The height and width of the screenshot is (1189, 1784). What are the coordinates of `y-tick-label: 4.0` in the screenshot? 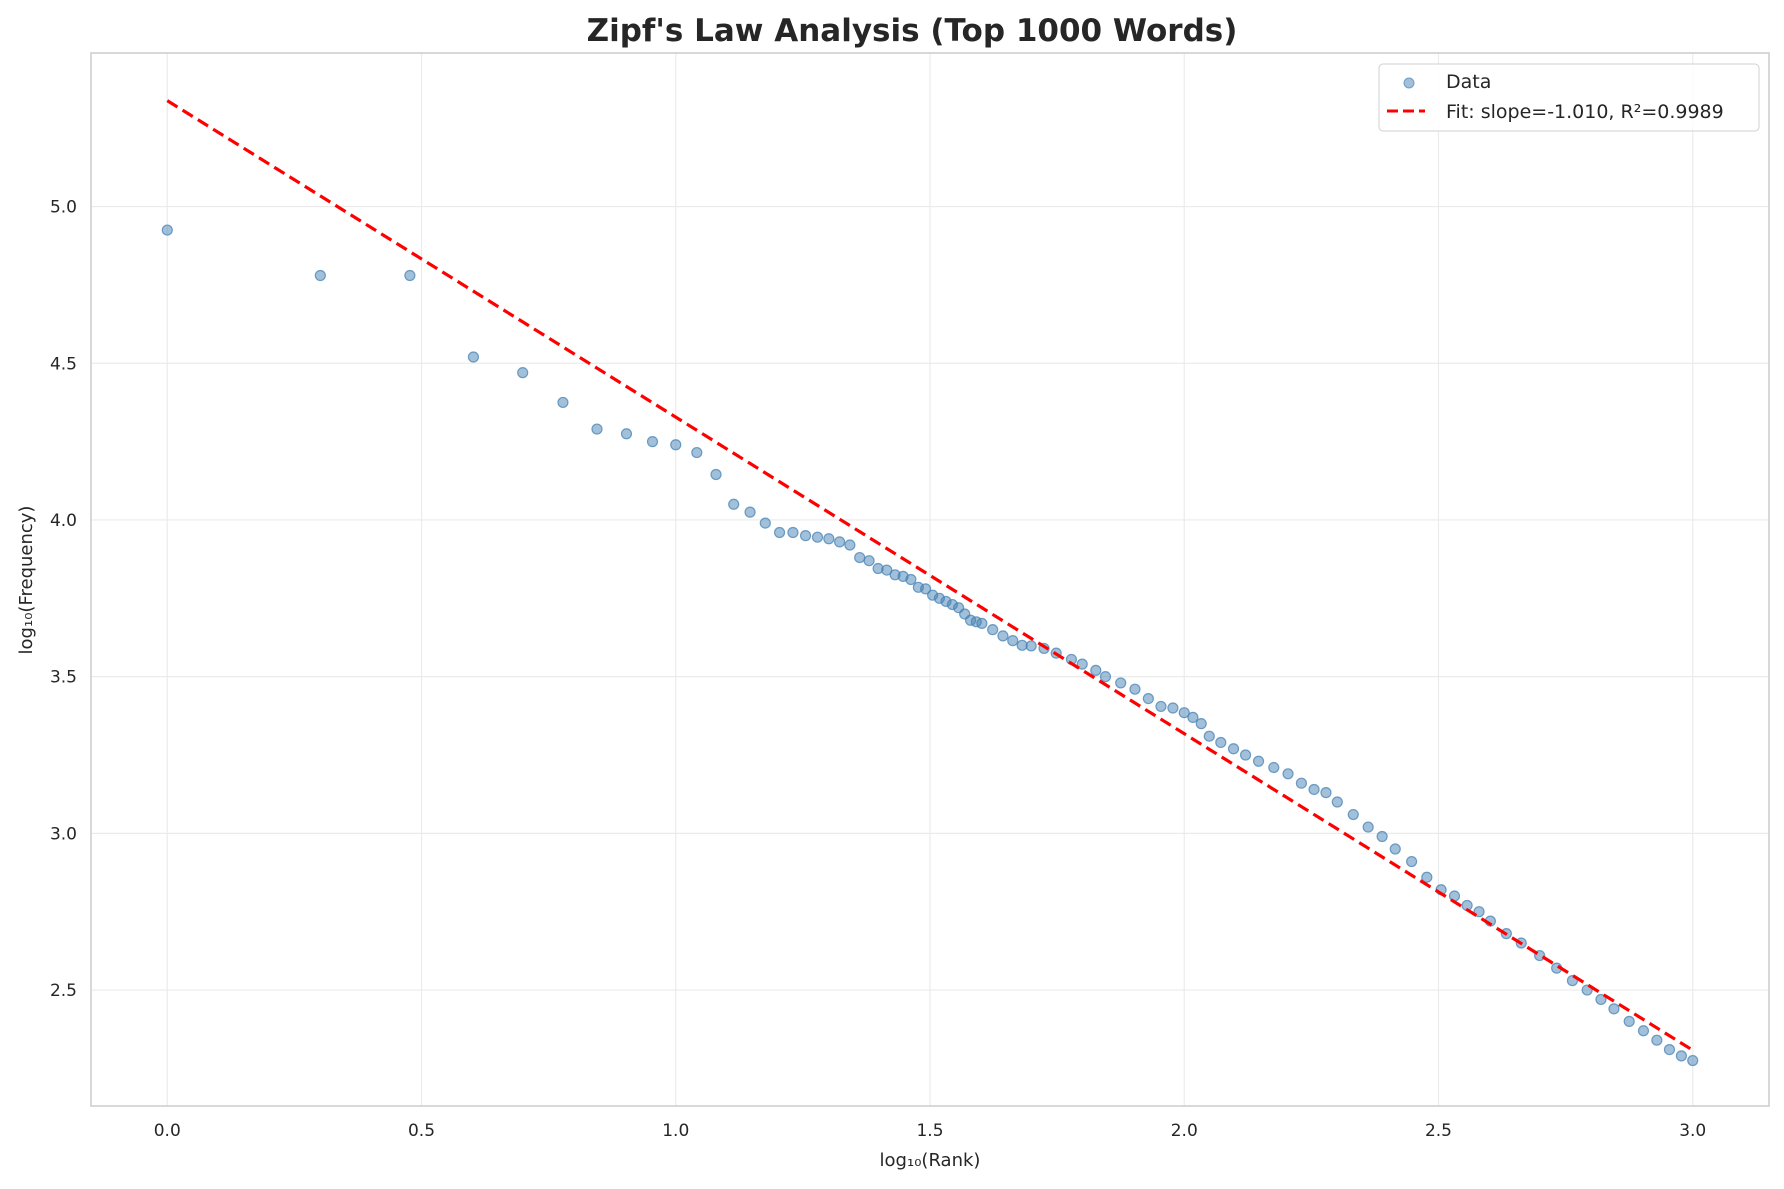 It's located at (63, 521).